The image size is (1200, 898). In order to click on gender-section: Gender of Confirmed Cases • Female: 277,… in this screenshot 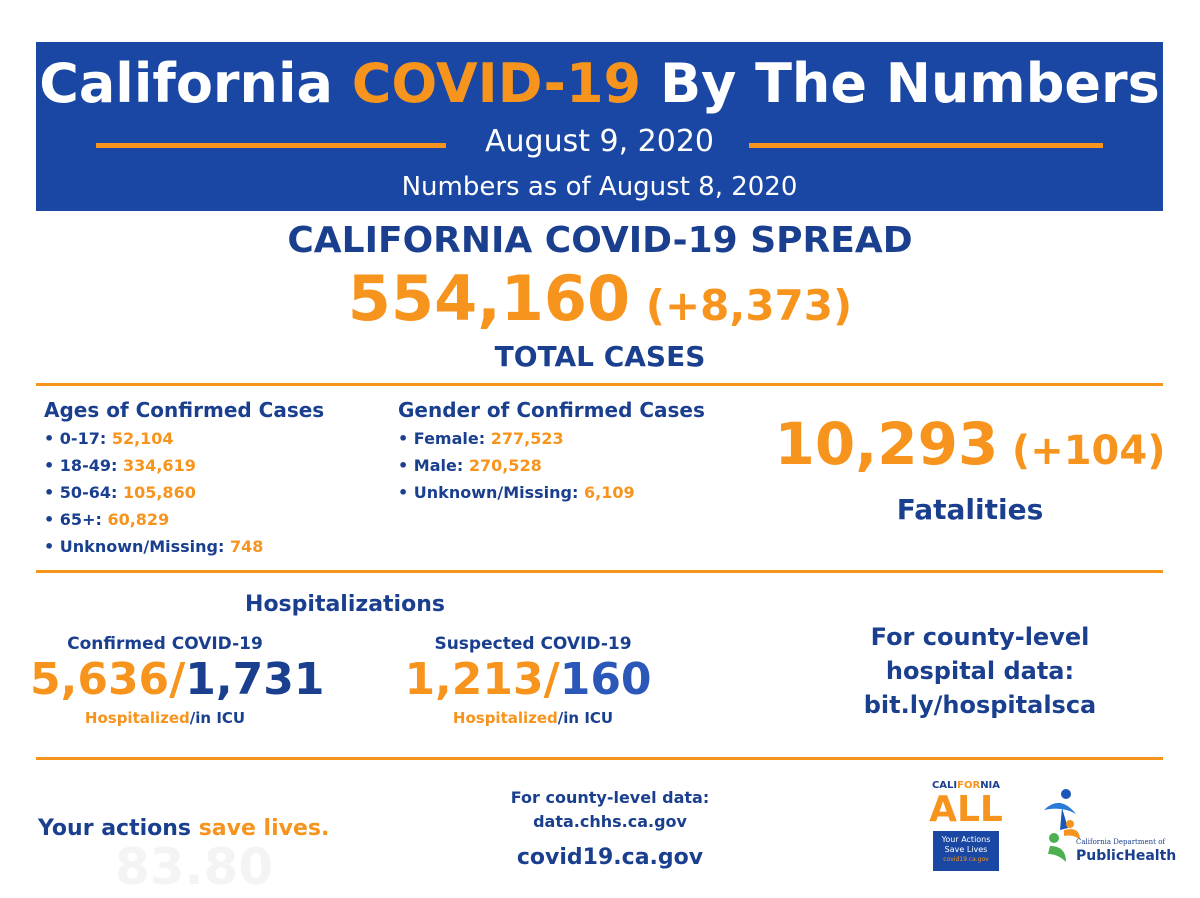, I will do `click(551, 452)`.